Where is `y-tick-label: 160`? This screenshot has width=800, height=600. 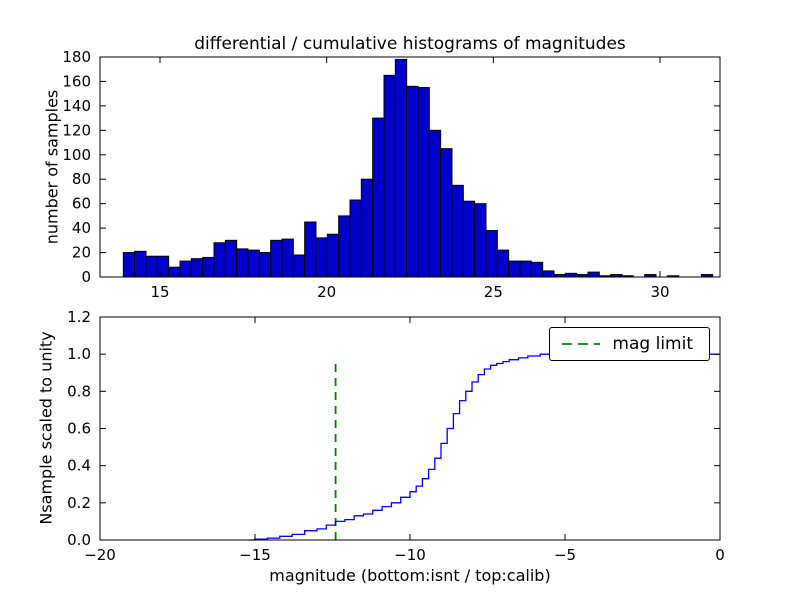
y-tick-label: 160 is located at coordinates (76, 81).